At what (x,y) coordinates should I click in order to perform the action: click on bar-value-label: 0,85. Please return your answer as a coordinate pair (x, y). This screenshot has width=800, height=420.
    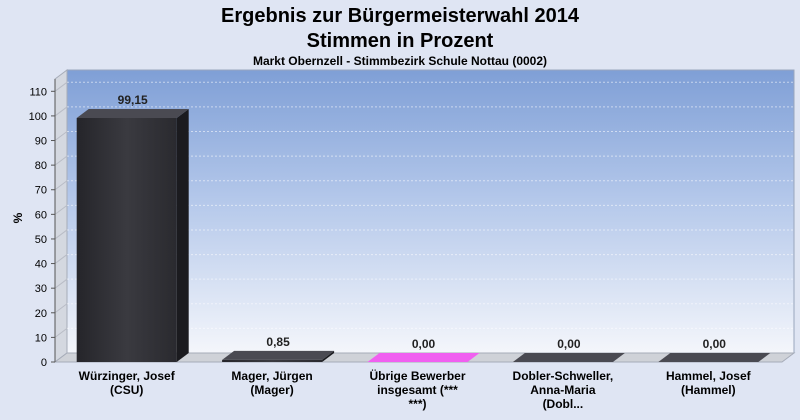
    Looking at the image, I should click on (278, 342).